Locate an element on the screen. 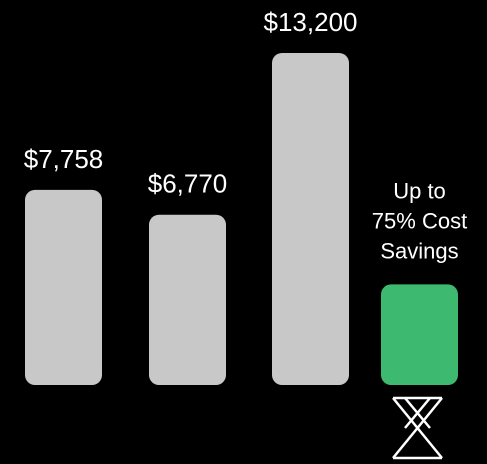 The height and width of the screenshot is (464, 487). annotation: 75% Cost is located at coordinates (419, 220).